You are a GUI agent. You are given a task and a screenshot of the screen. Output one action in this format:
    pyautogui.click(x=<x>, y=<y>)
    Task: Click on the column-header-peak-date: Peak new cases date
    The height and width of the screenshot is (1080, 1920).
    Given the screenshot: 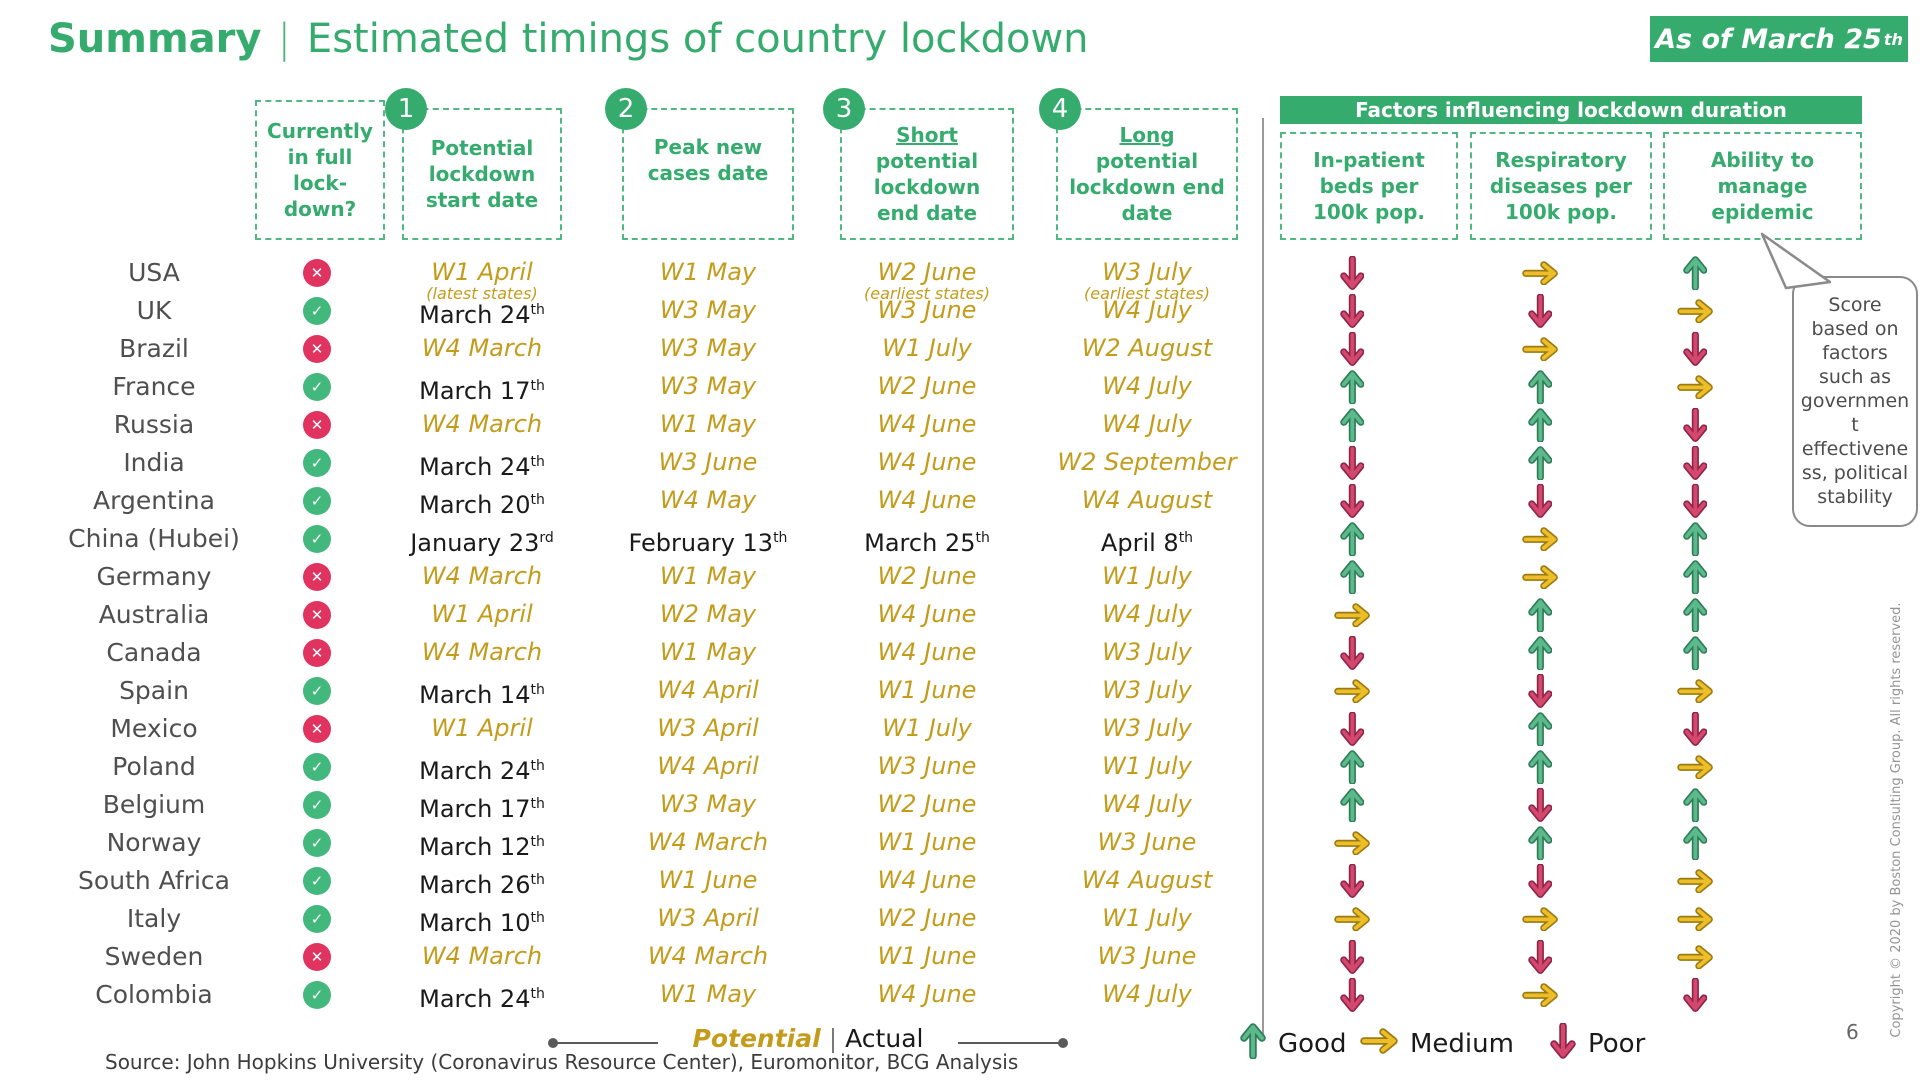 What is the action you would take?
    pyautogui.click(x=708, y=174)
    